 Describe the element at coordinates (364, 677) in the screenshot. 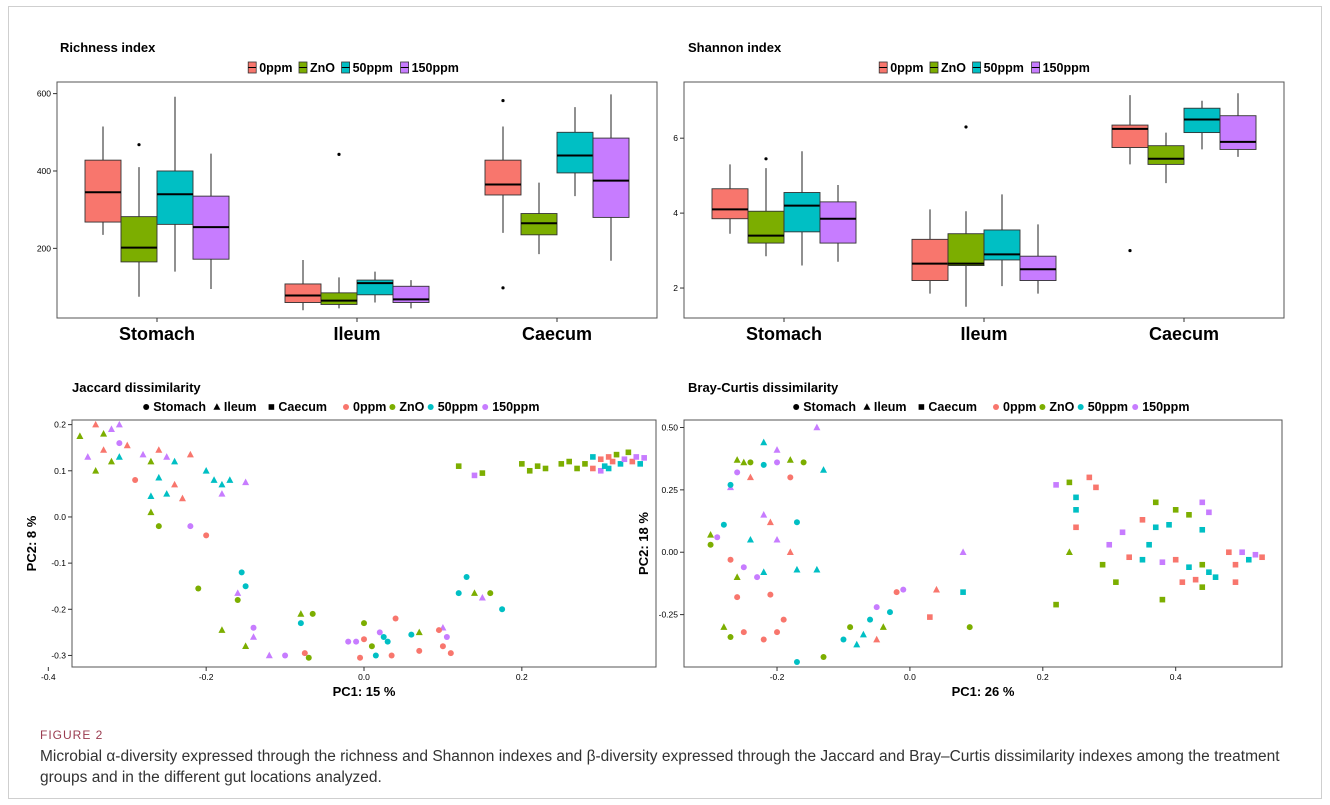

I see `x-tick-label: 0.0` at that location.